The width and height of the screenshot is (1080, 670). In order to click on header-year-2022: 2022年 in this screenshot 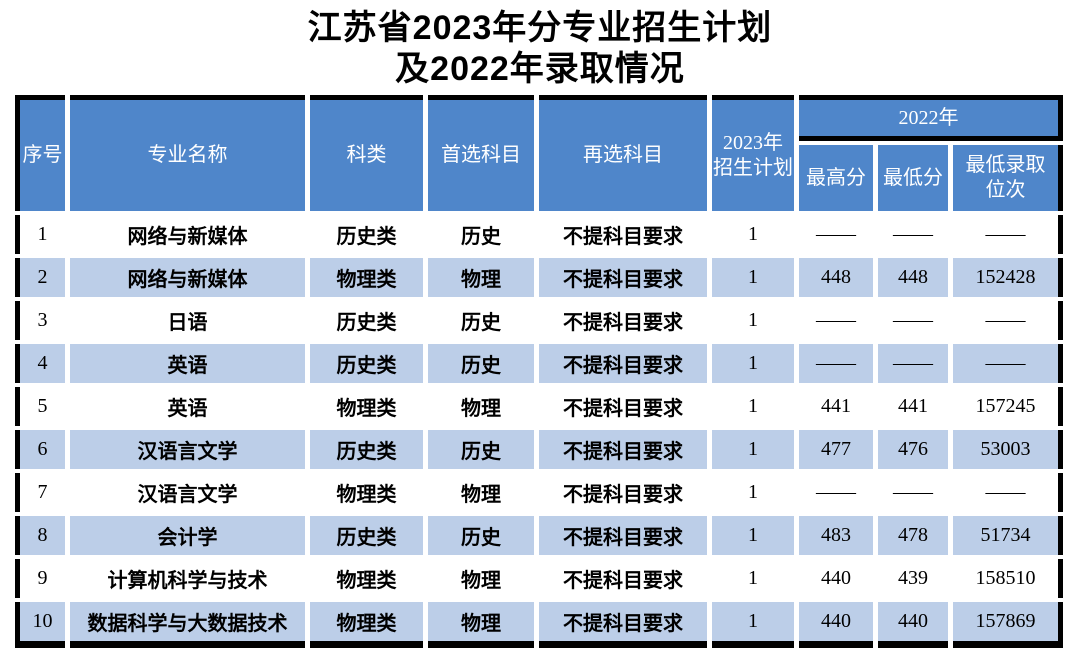, I will do `click(931, 118)`.